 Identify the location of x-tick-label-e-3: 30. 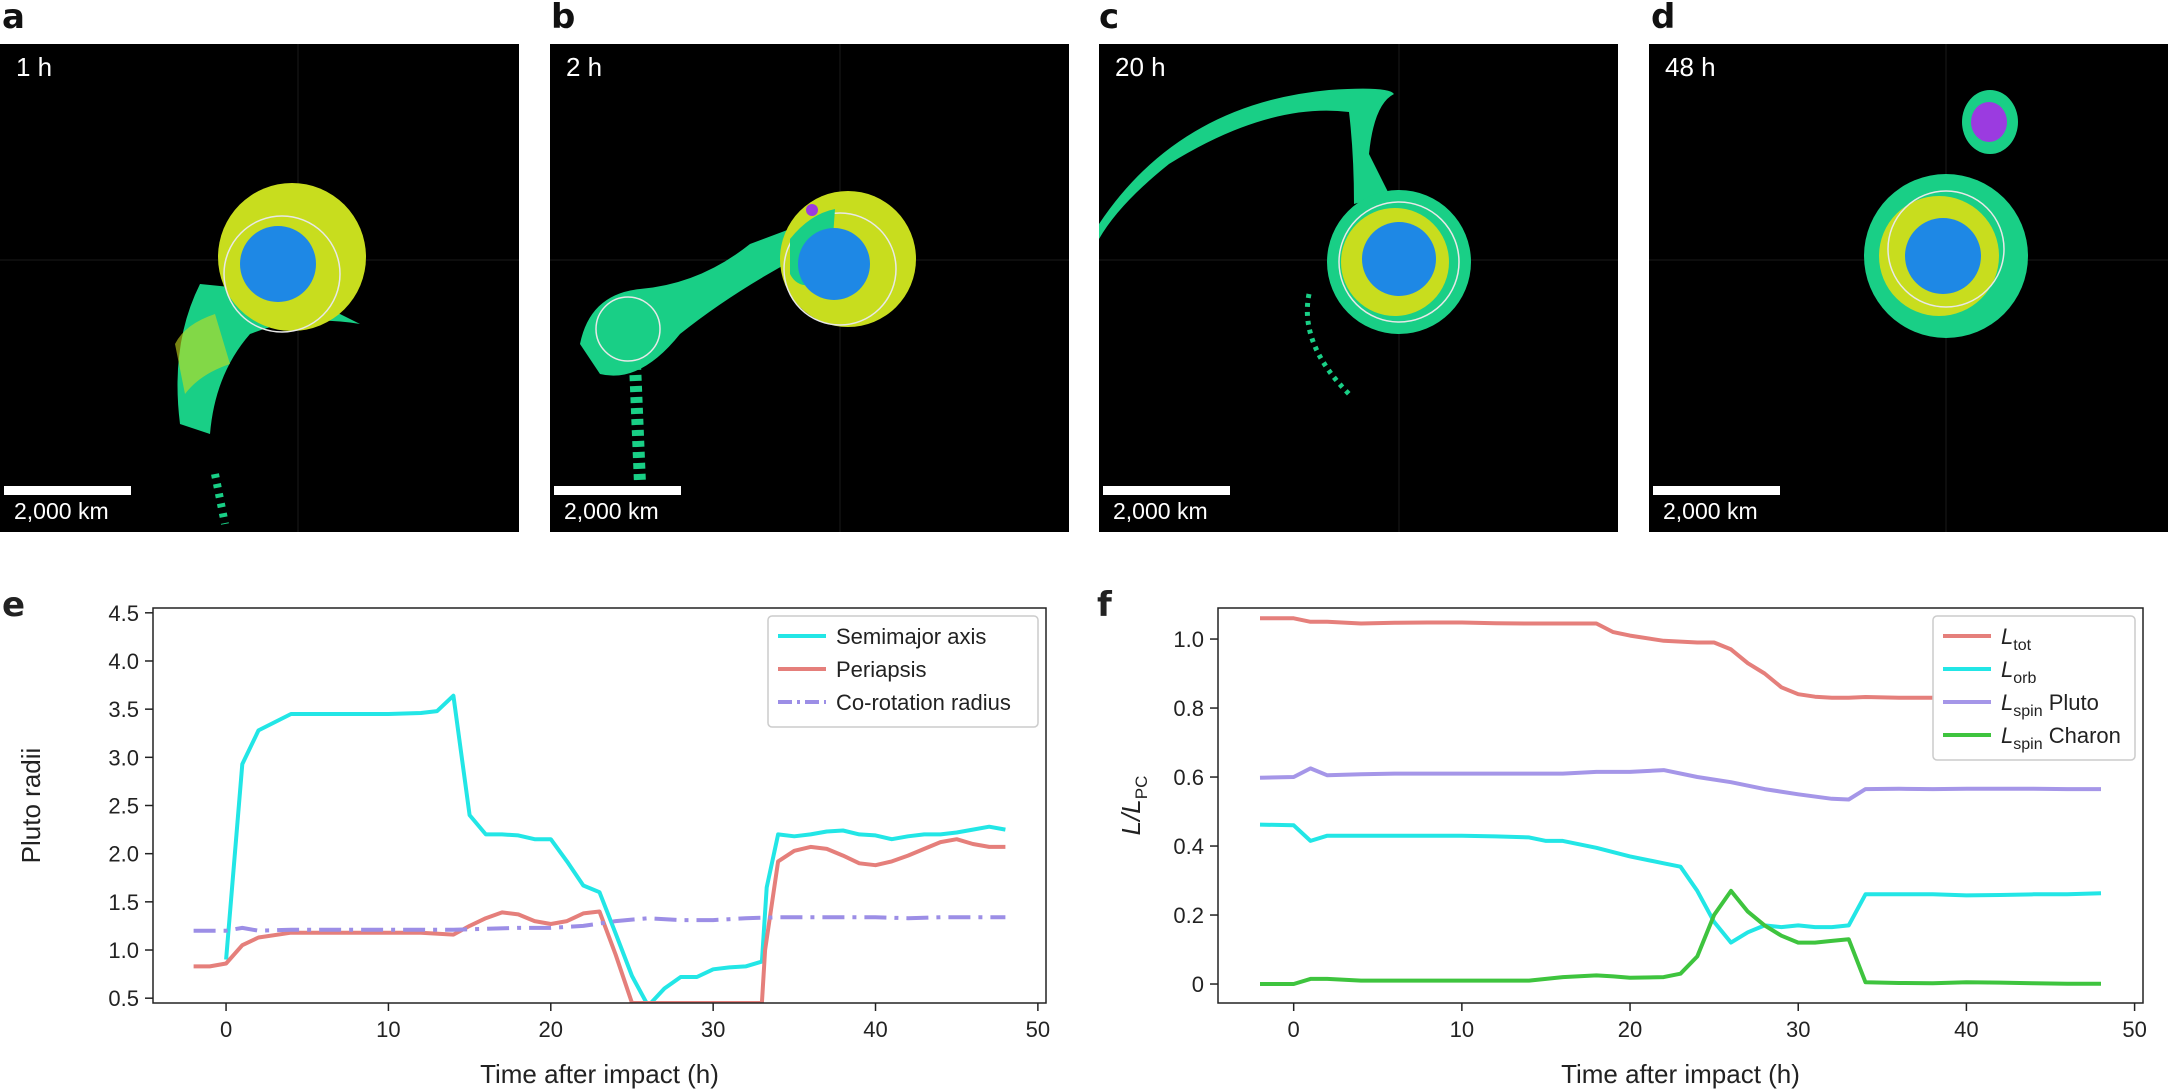
(713, 1029).